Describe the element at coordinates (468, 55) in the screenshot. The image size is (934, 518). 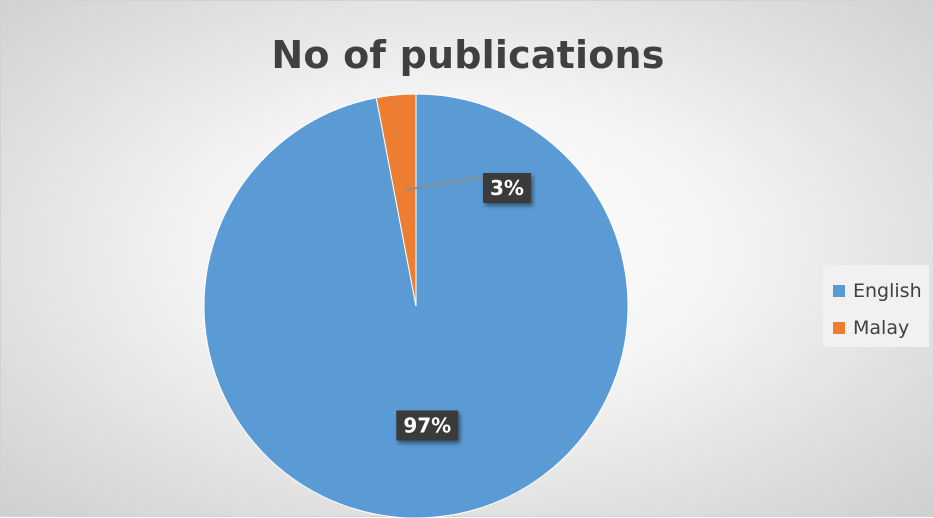
I see `chart-title: No of publications` at that location.